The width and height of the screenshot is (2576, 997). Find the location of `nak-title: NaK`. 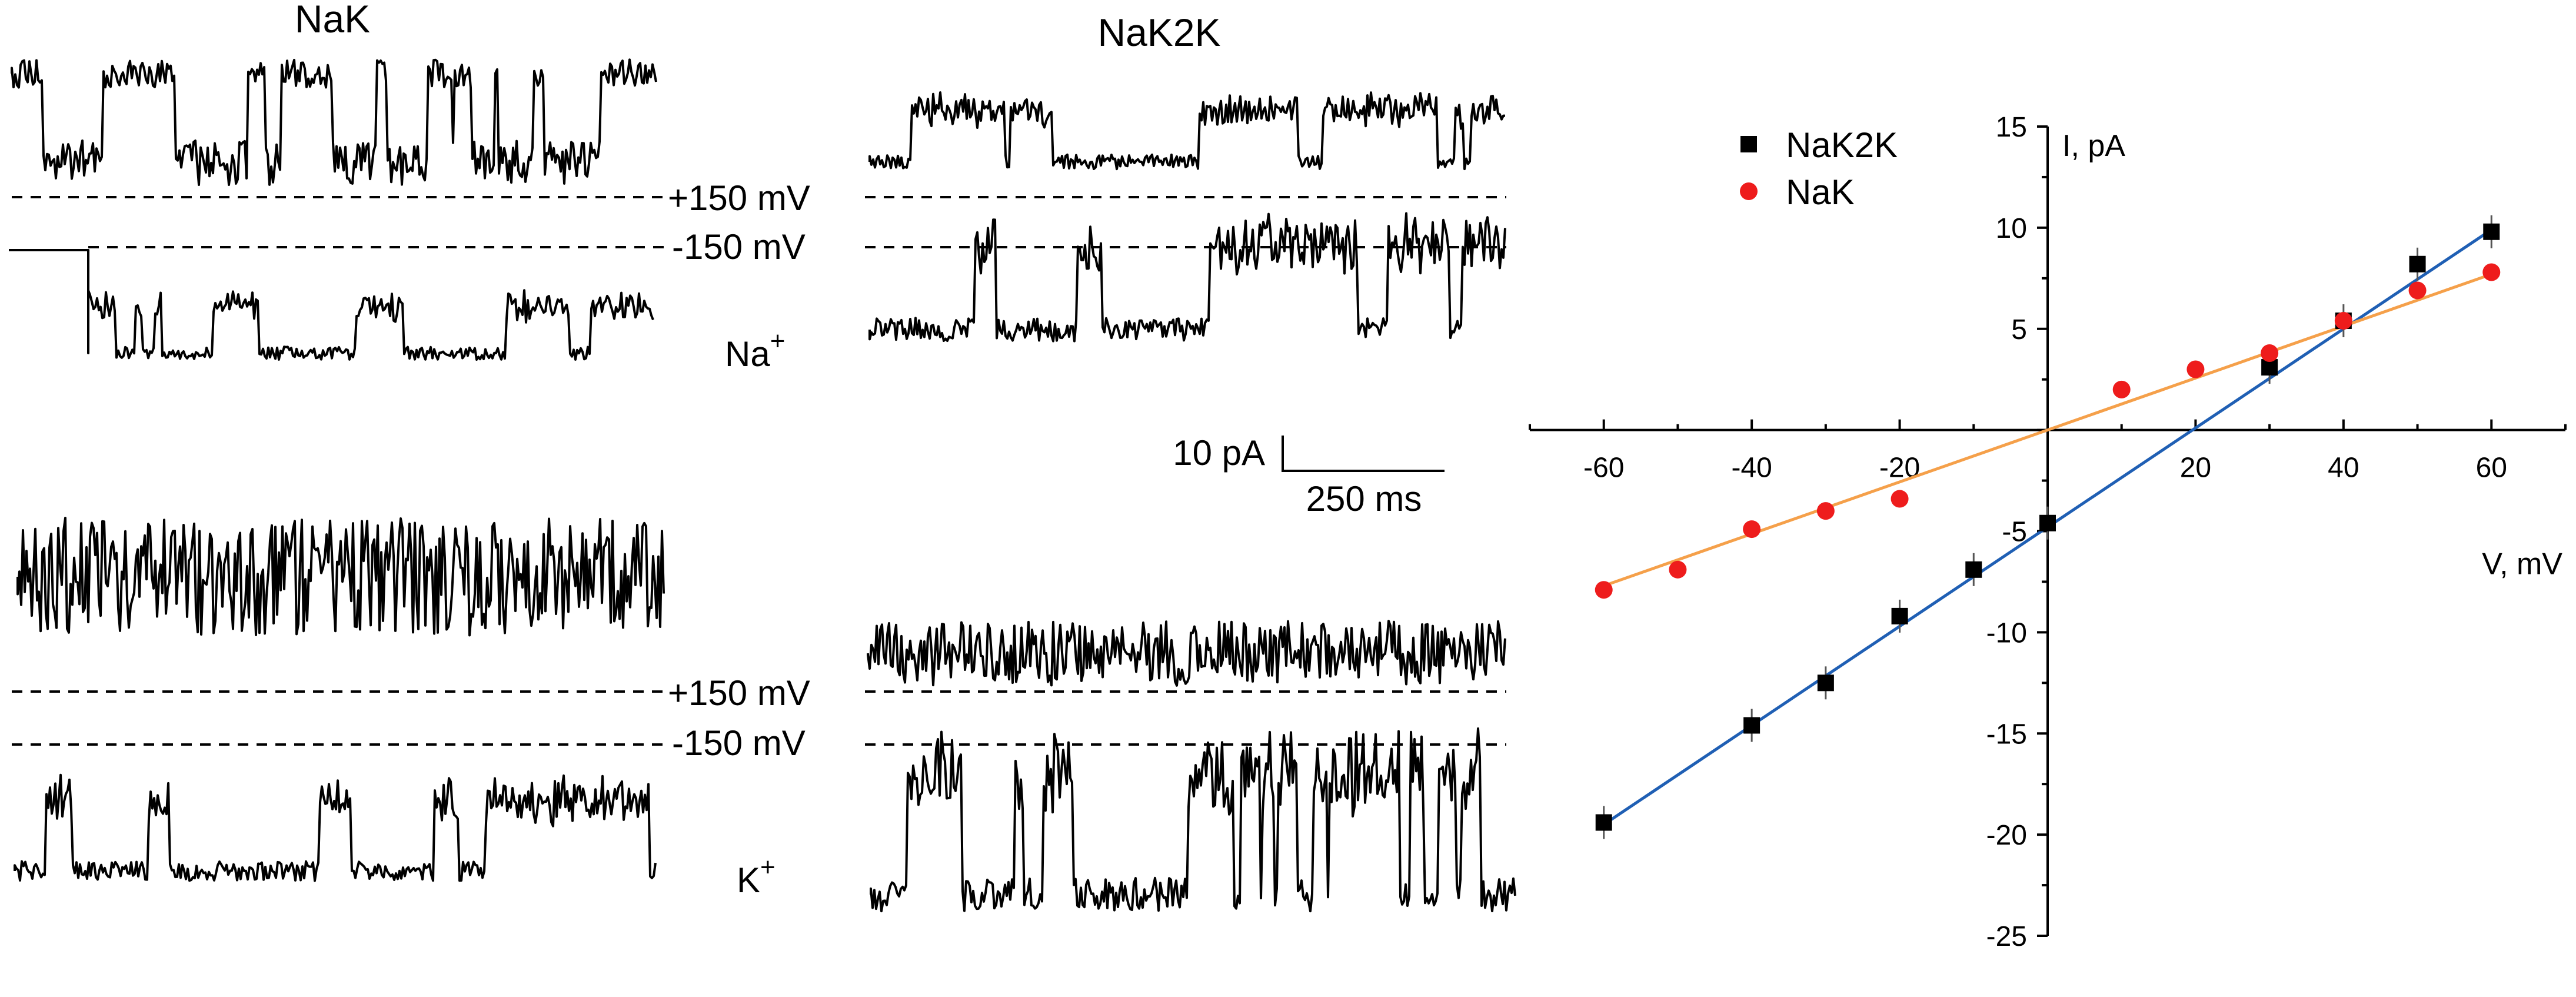

nak-title: NaK is located at coordinates (332, 20).